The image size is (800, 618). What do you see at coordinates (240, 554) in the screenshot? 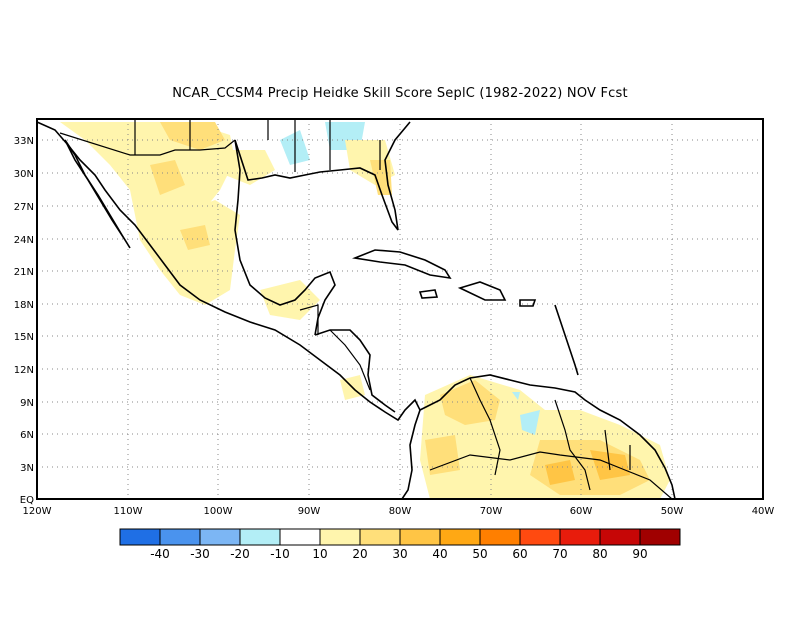
I see `colorbar-label: -20` at bounding box center [240, 554].